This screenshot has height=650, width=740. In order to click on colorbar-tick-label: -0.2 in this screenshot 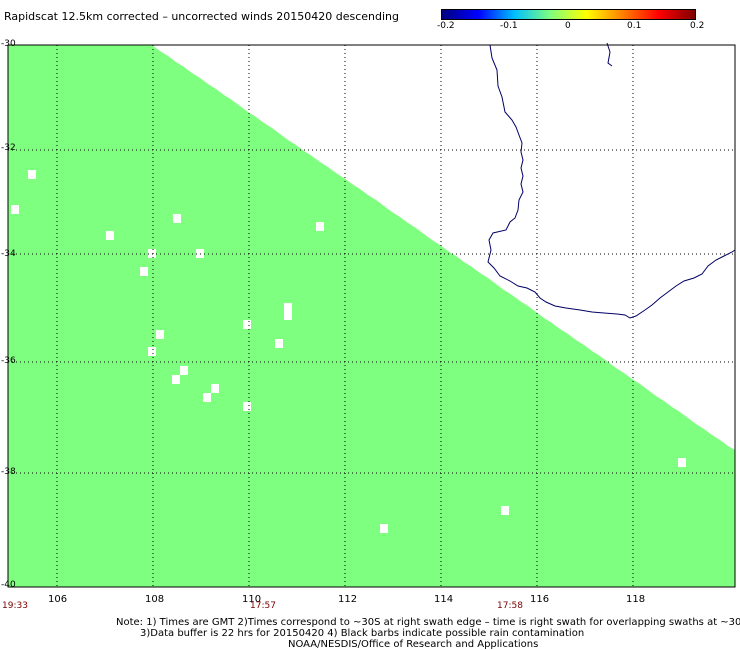, I will do `click(446, 26)`.